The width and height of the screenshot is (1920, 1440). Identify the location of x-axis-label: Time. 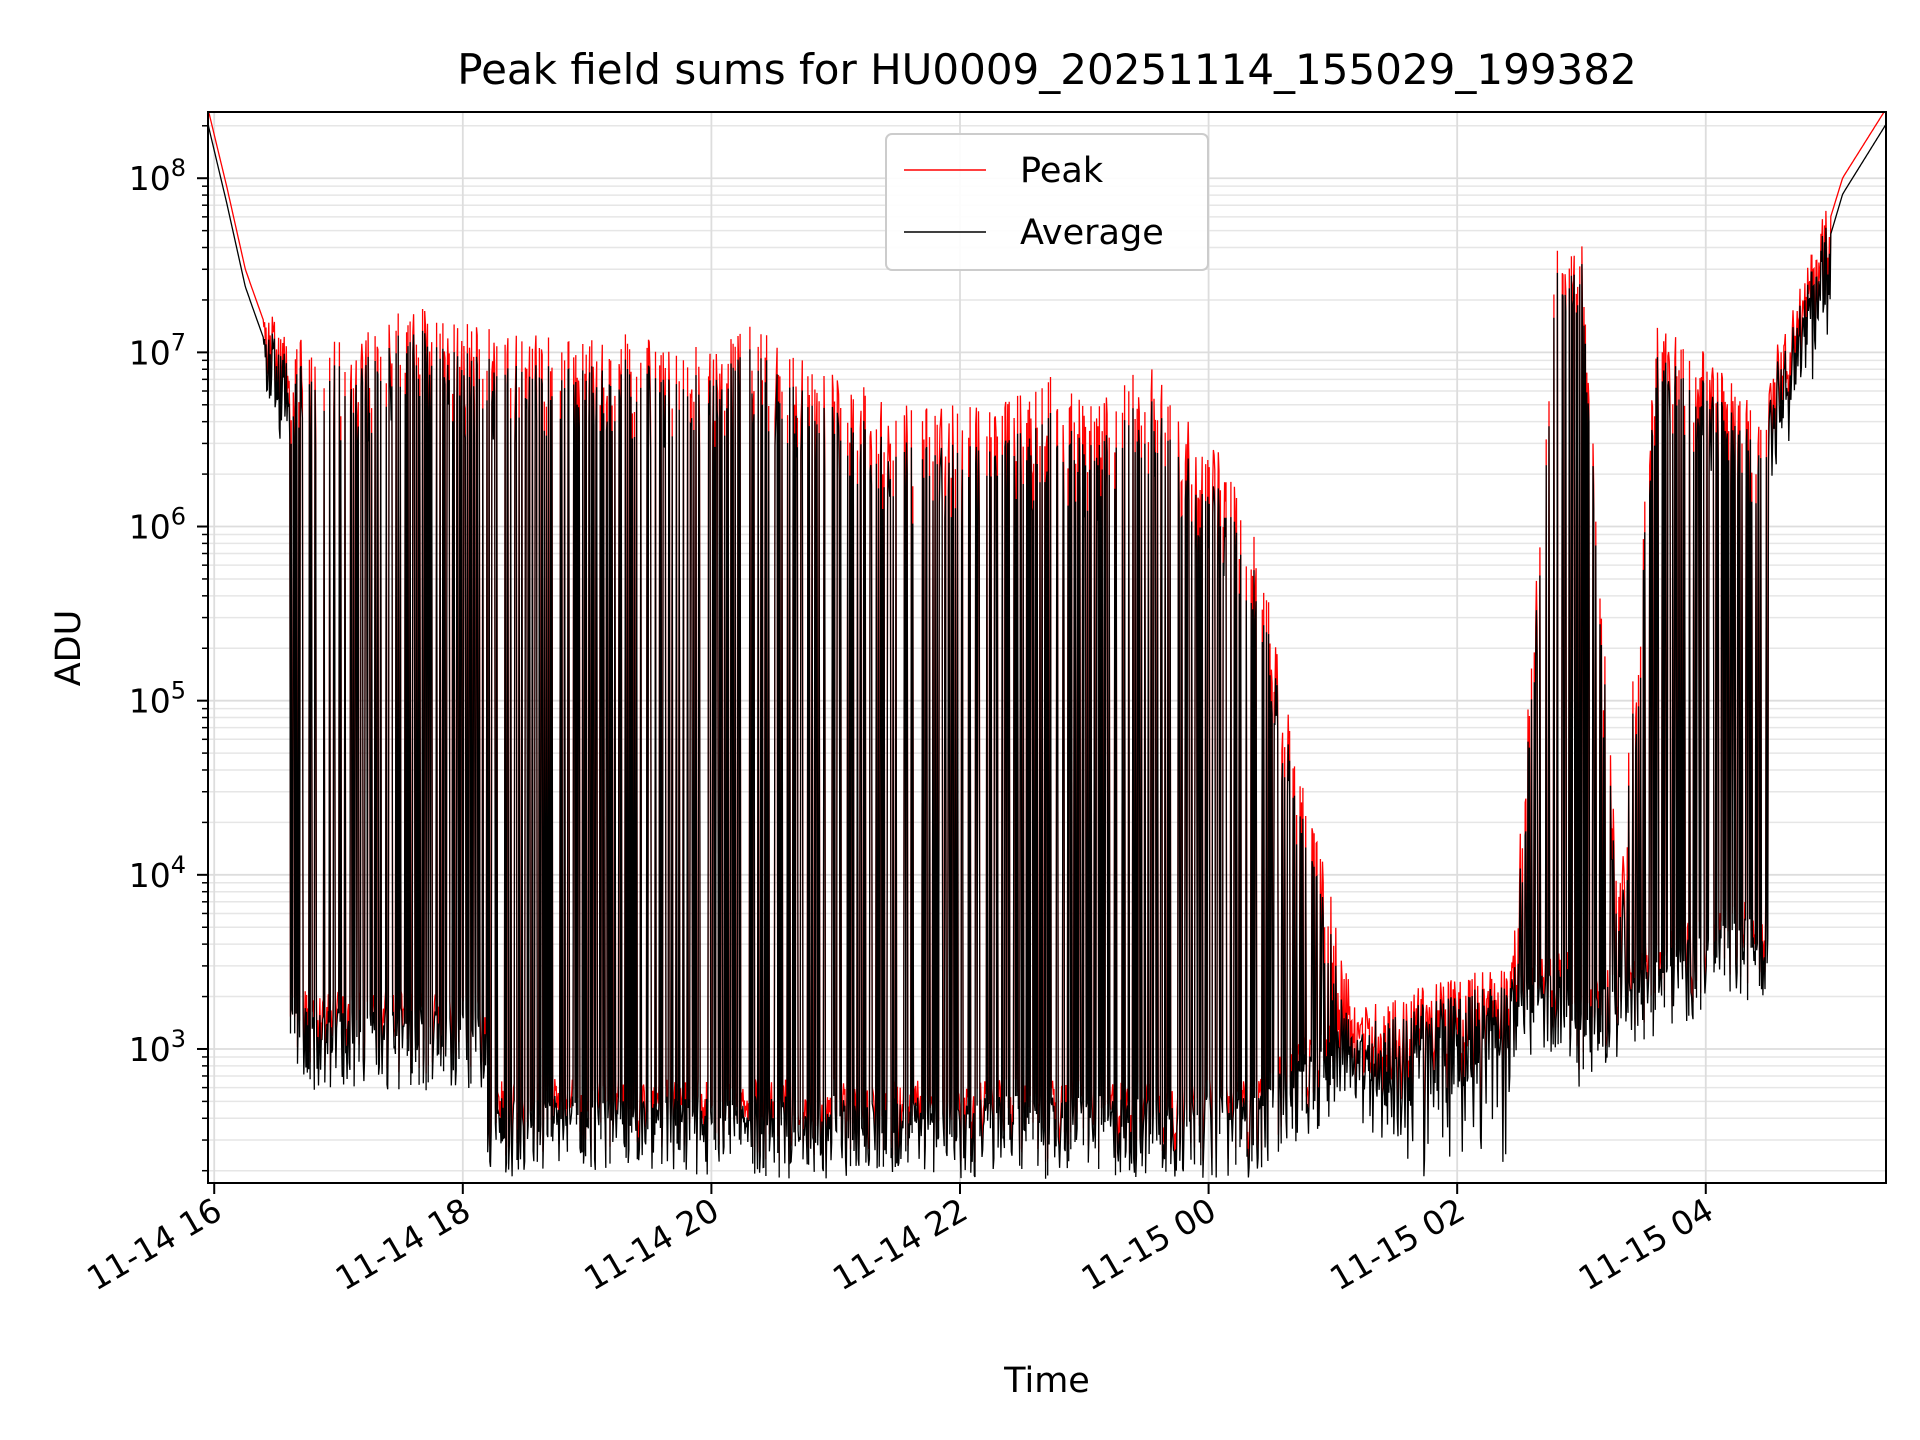
(1046, 1381).